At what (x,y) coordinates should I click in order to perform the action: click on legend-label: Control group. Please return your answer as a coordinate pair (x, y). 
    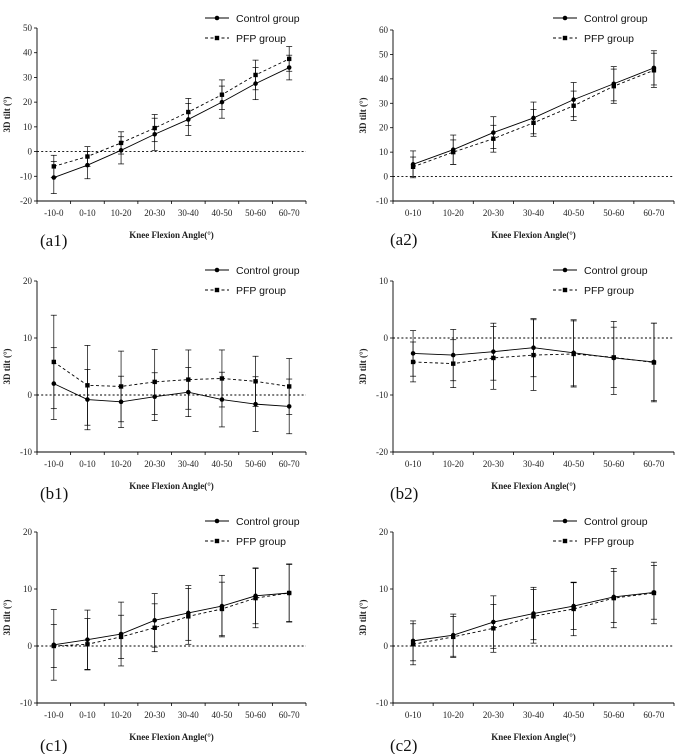
    Looking at the image, I should click on (616, 522).